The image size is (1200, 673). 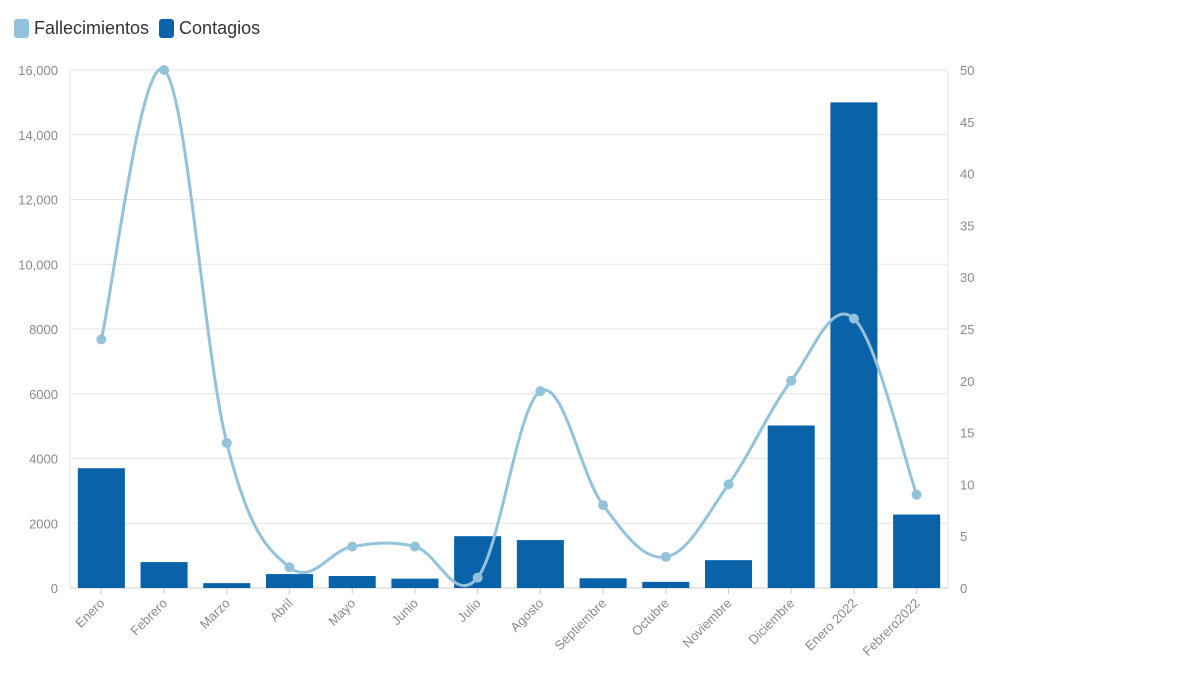 I want to click on y-left-tick-label: 14,000, so click(x=38, y=135).